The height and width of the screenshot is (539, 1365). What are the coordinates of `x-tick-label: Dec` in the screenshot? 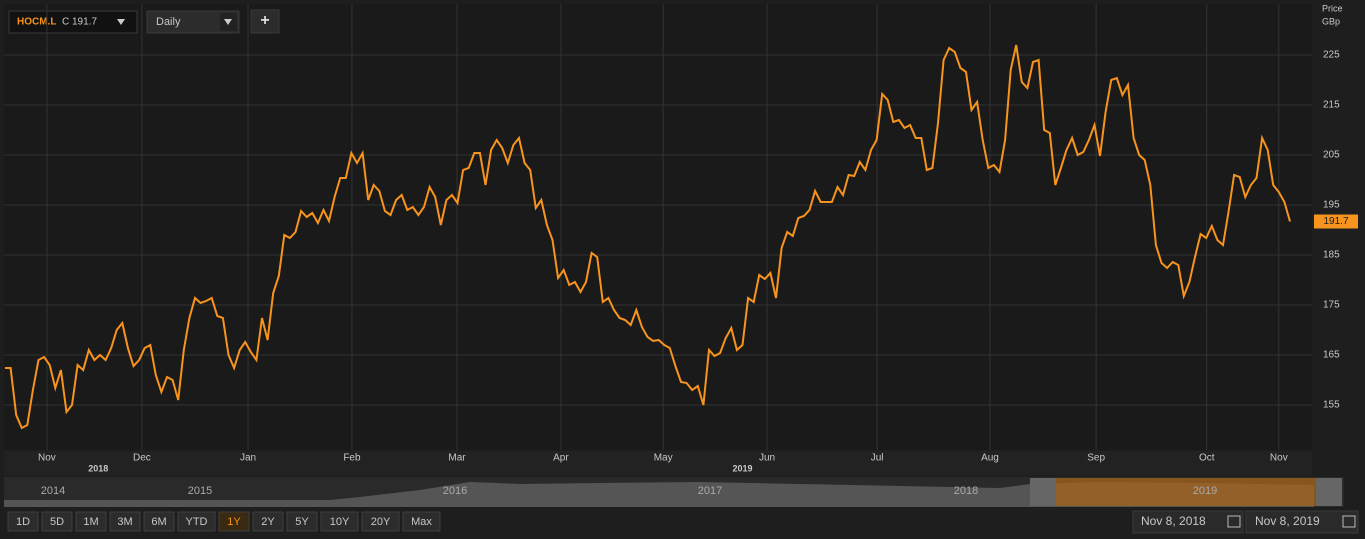 It's located at (142, 458).